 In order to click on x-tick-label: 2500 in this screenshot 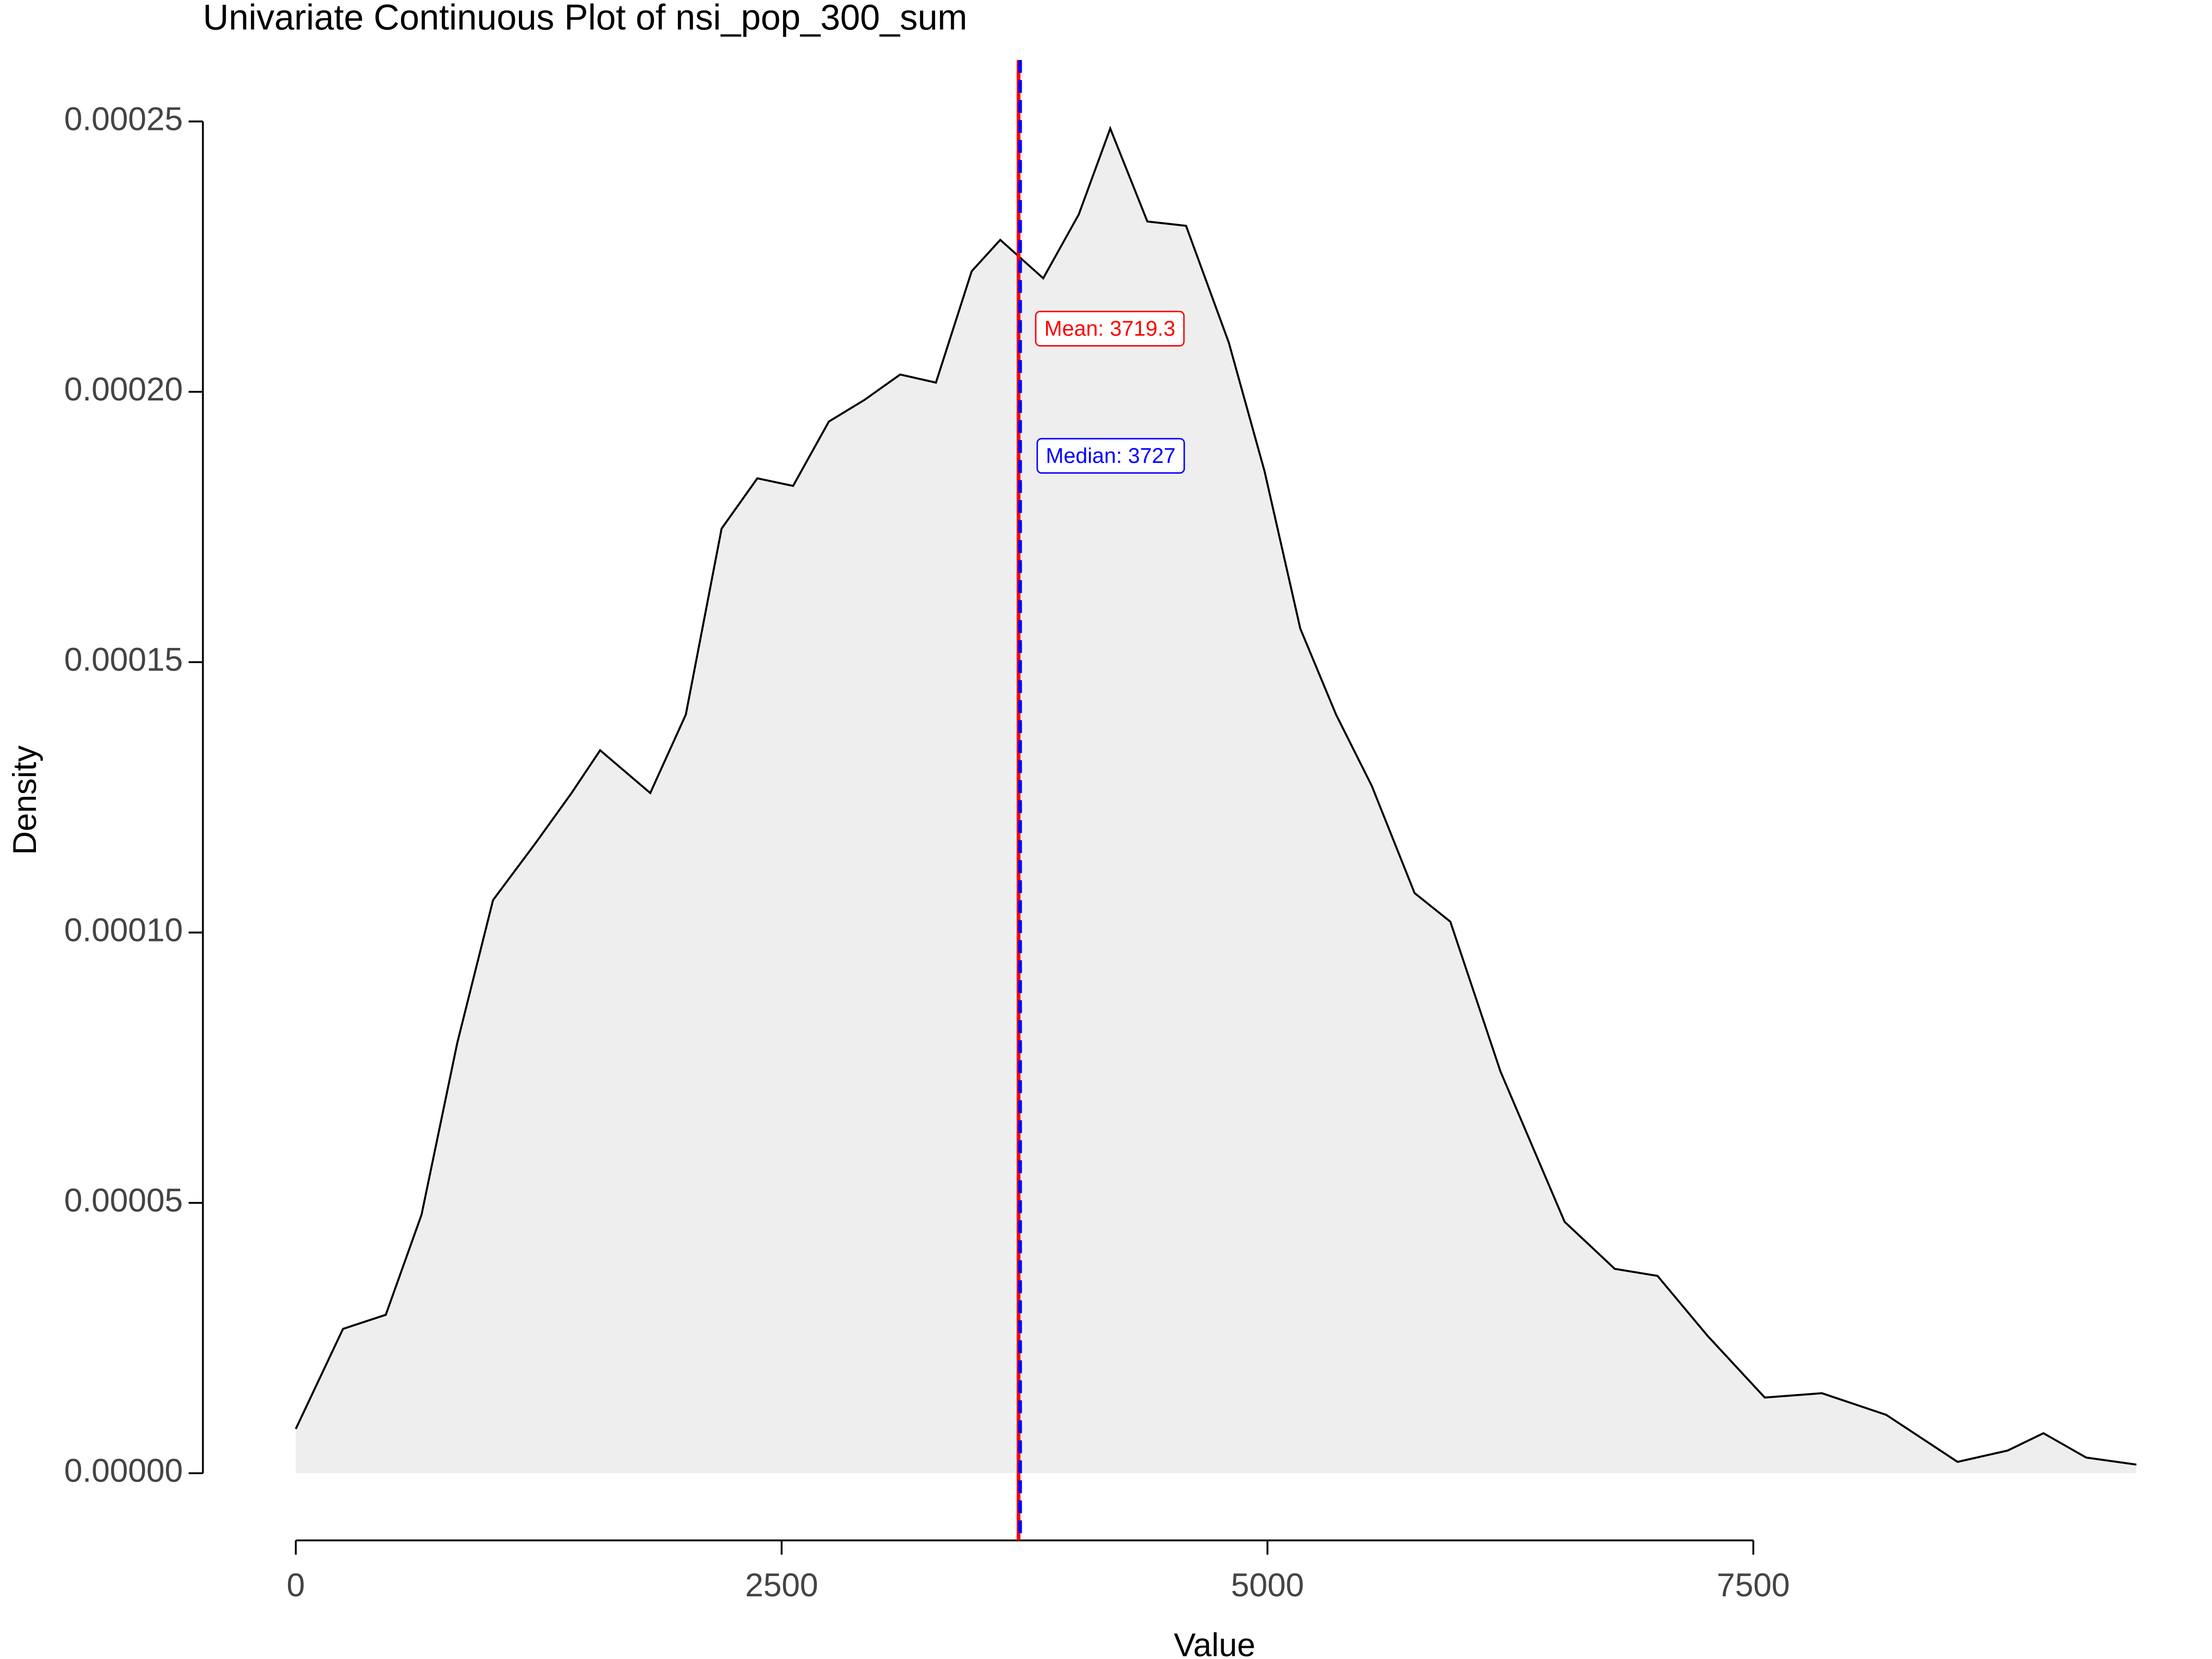, I will do `click(781, 1585)`.